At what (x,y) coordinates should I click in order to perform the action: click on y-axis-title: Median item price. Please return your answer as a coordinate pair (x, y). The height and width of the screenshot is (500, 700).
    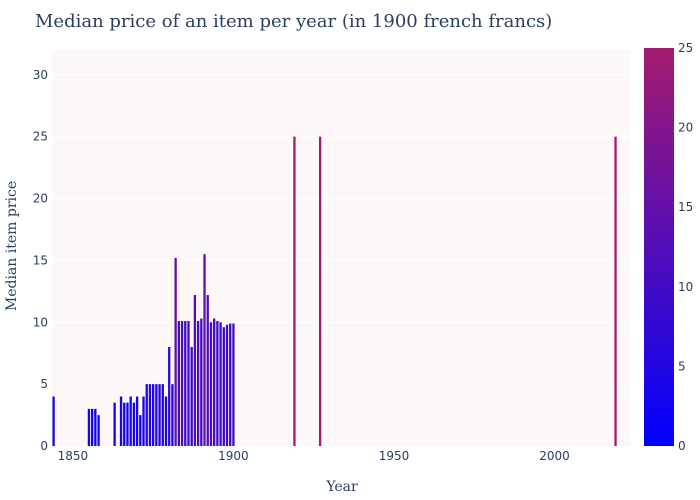
    Looking at the image, I should click on (12, 246).